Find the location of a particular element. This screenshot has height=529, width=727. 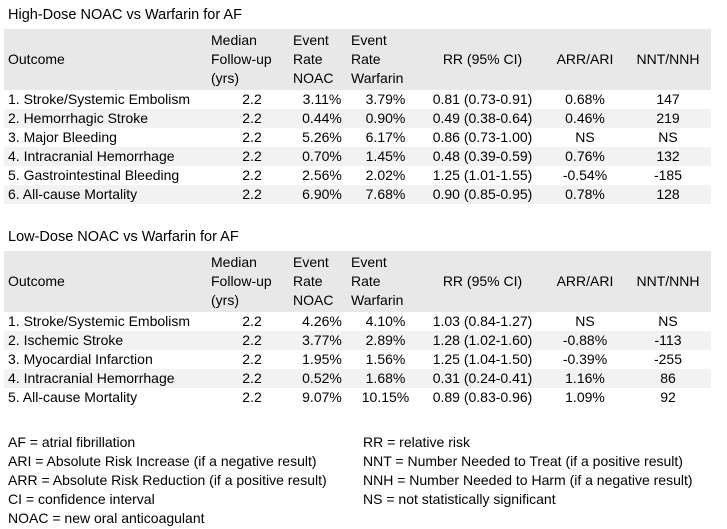

column-header-nnt-nnh: NNT/NNH is located at coordinates (668, 281).